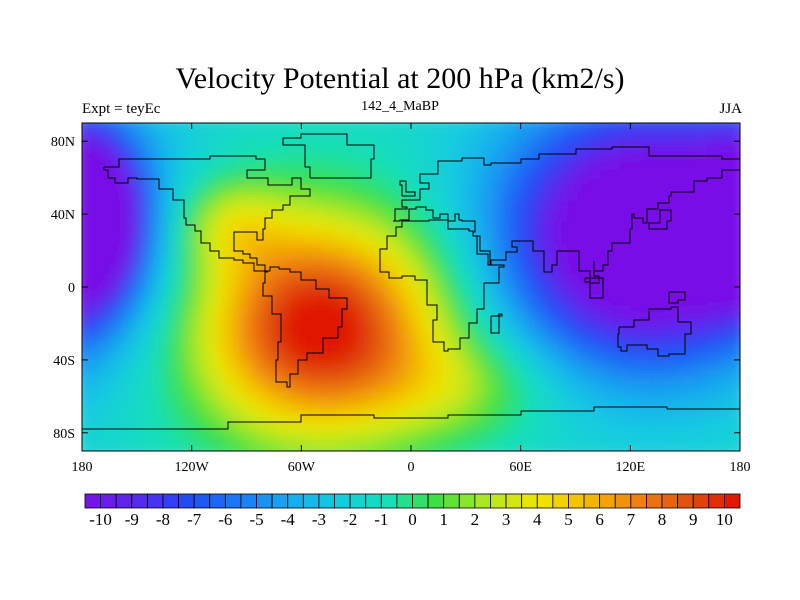 This screenshot has width=800, height=600. What do you see at coordinates (63, 142) in the screenshot?
I see `y-tick-label: 80N` at bounding box center [63, 142].